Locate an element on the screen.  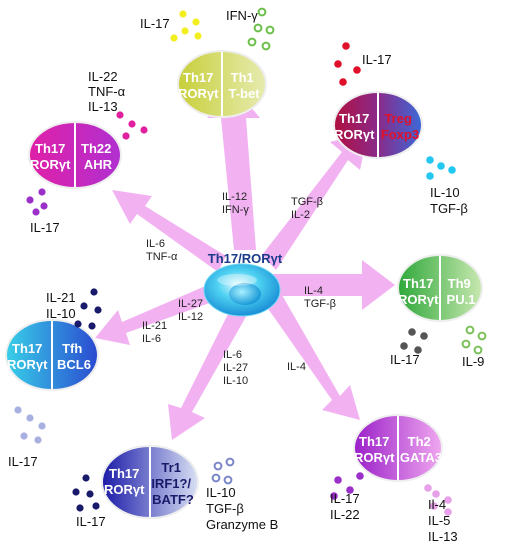
cell-th22: Th17 RORγt Th22 AHR is located at coordinates (75, 155).